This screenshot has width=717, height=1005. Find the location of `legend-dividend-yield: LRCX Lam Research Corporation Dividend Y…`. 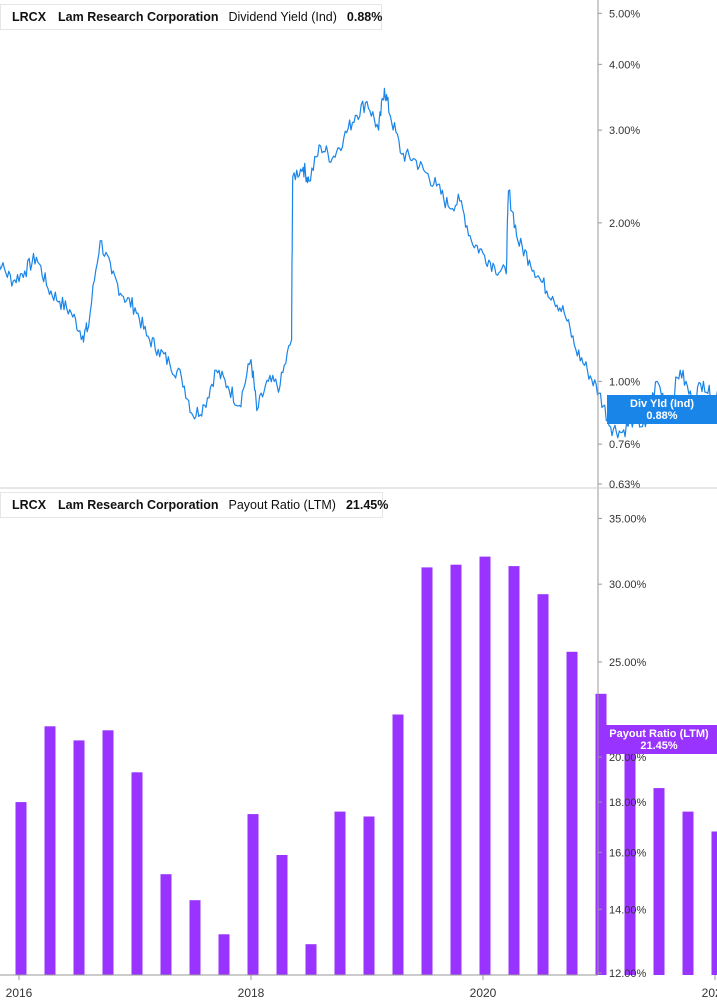

legend-dividend-yield: LRCX Lam Research Corporation Dividend Y… is located at coordinates (191, 17).